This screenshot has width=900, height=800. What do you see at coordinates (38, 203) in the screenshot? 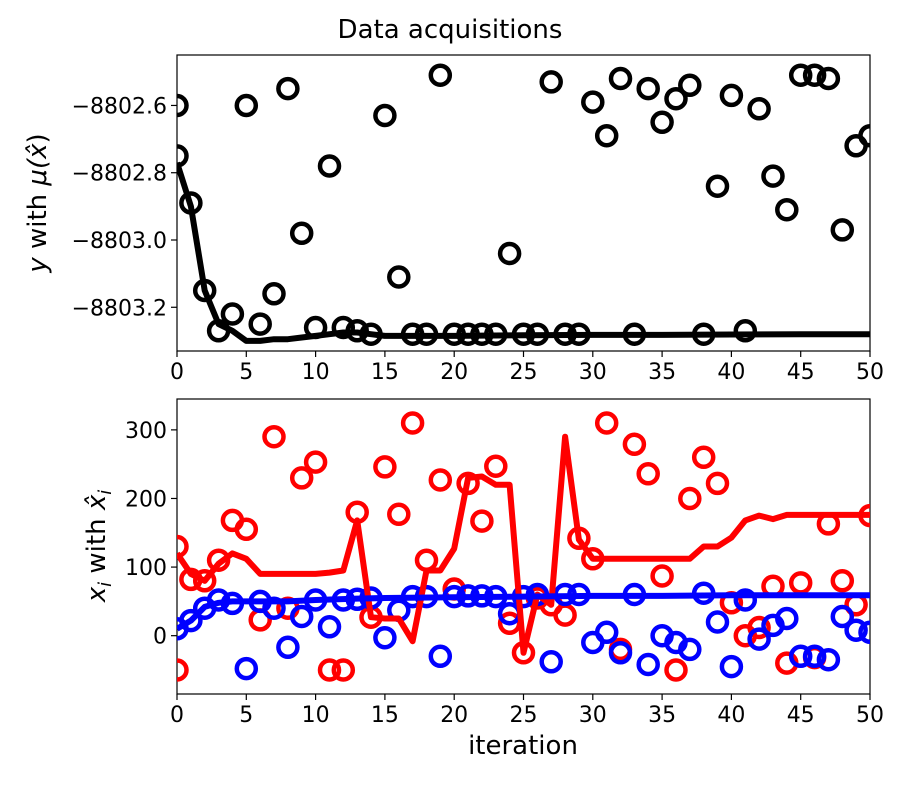
I see `top-y-axis-label: y with μ(x̂)` at bounding box center [38, 203].